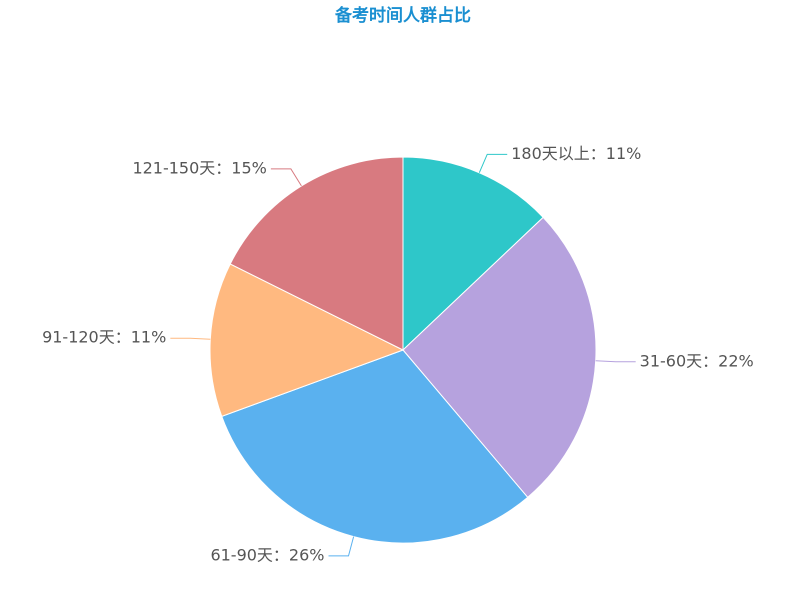 Image resolution: width=800 pixels, height=600 pixels. What do you see at coordinates (267, 554) in the screenshot?
I see `slice-label: 61-90天：26%` at bounding box center [267, 554].